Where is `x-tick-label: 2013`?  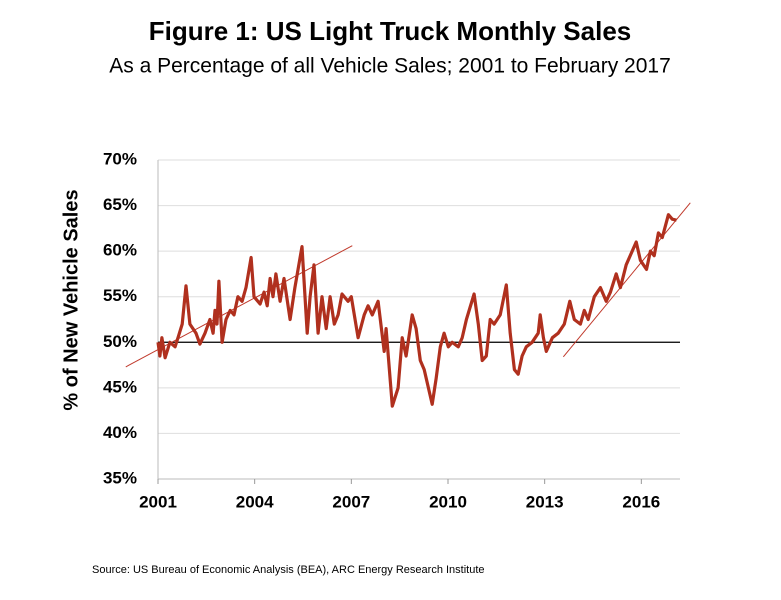 x-tick-label: 2013 is located at coordinates (545, 501).